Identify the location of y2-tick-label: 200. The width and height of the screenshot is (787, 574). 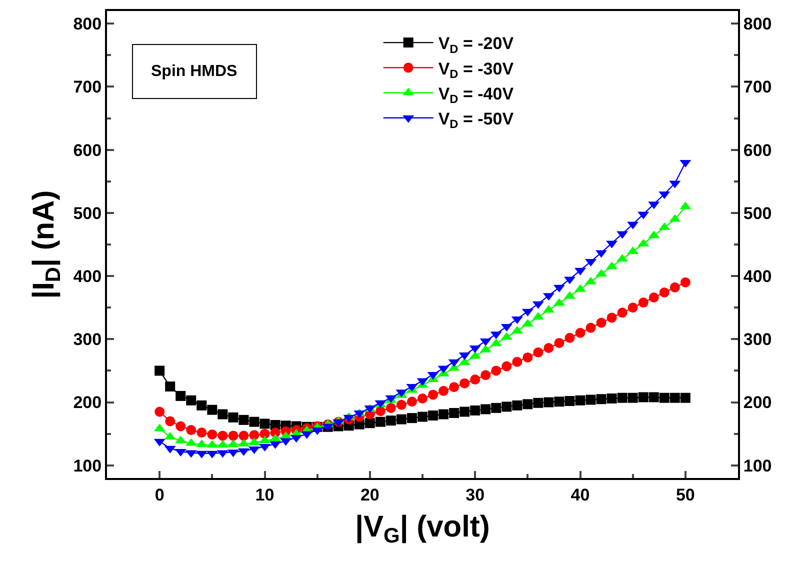
(757, 402).